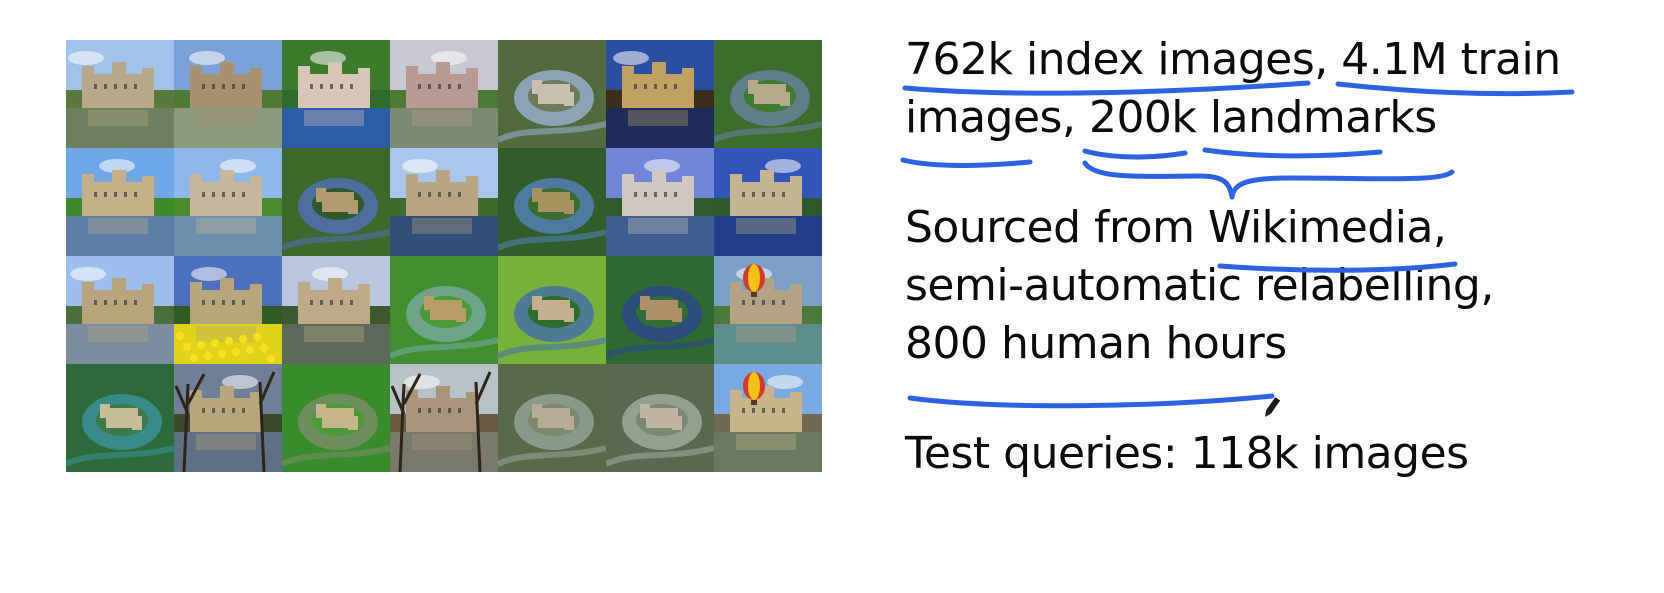 The height and width of the screenshot is (593, 1664). Describe the element at coordinates (1096, 343) in the screenshot. I see `source-line-human-hours: 800 human hours` at that location.